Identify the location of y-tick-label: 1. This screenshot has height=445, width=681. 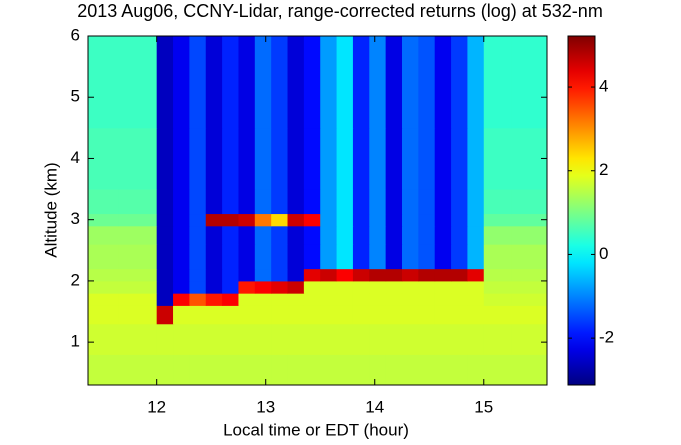
(75, 341).